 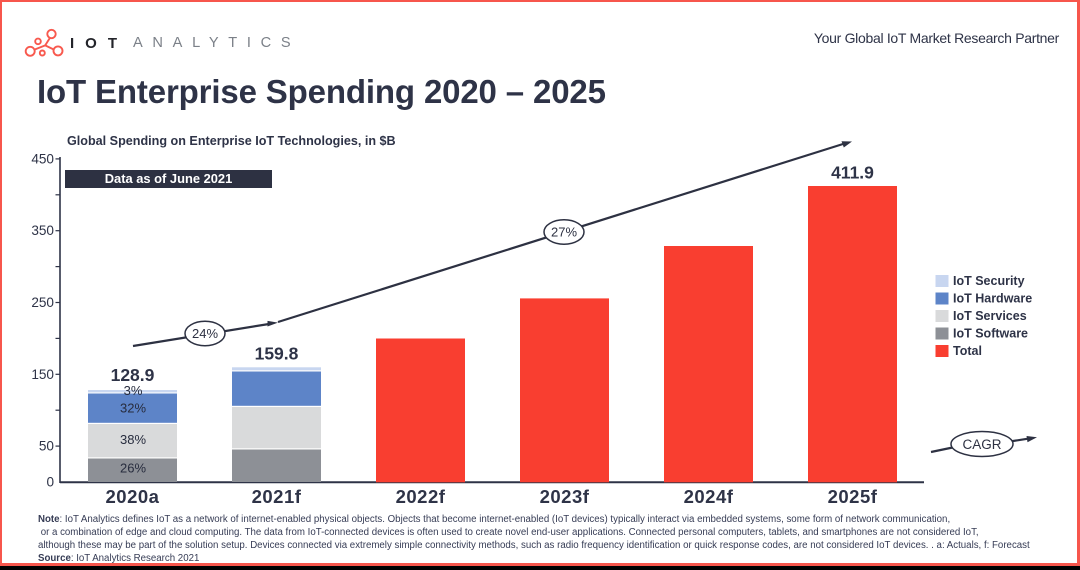 I want to click on svg-text: 2021f, so click(x=277, y=496).